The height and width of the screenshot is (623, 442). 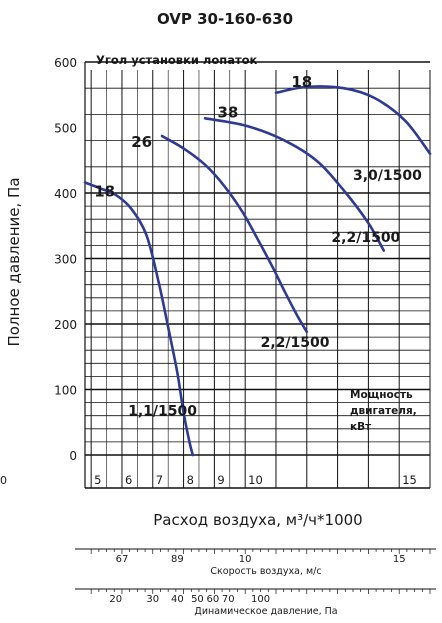 What do you see at coordinates (14, 261) in the screenshot?
I see `y-axis-label: Полное давление, Па` at bounding box center [14, 261].